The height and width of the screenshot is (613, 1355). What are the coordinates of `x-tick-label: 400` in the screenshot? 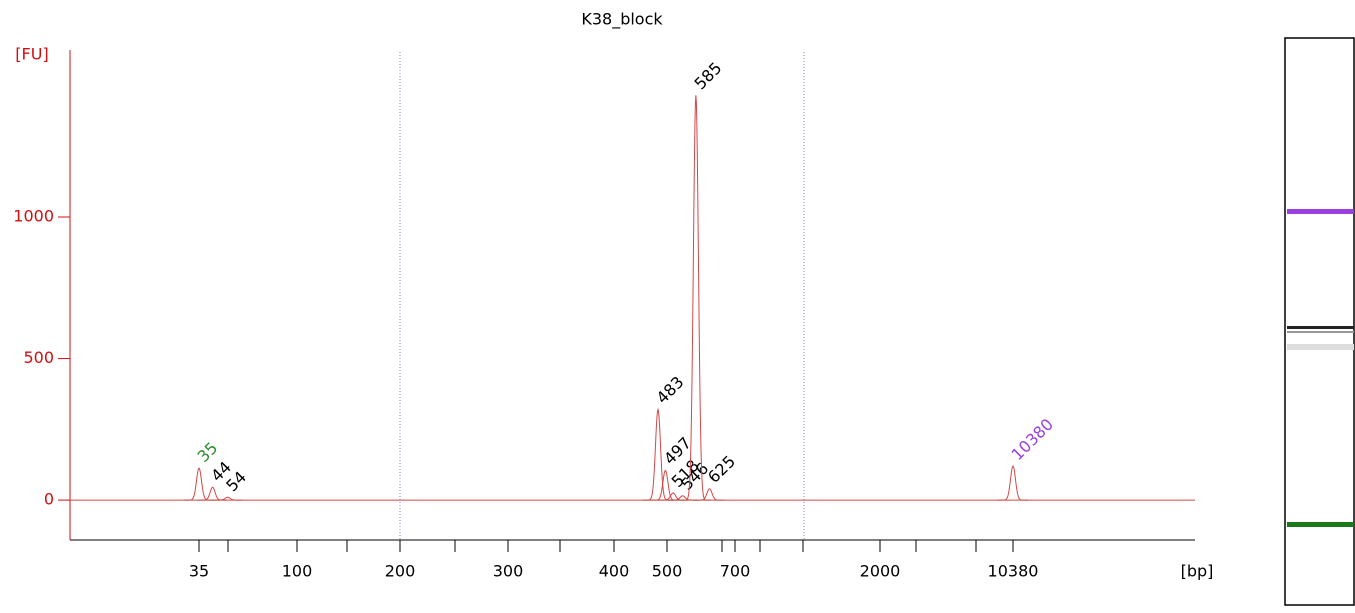 It's located at (614, 571).